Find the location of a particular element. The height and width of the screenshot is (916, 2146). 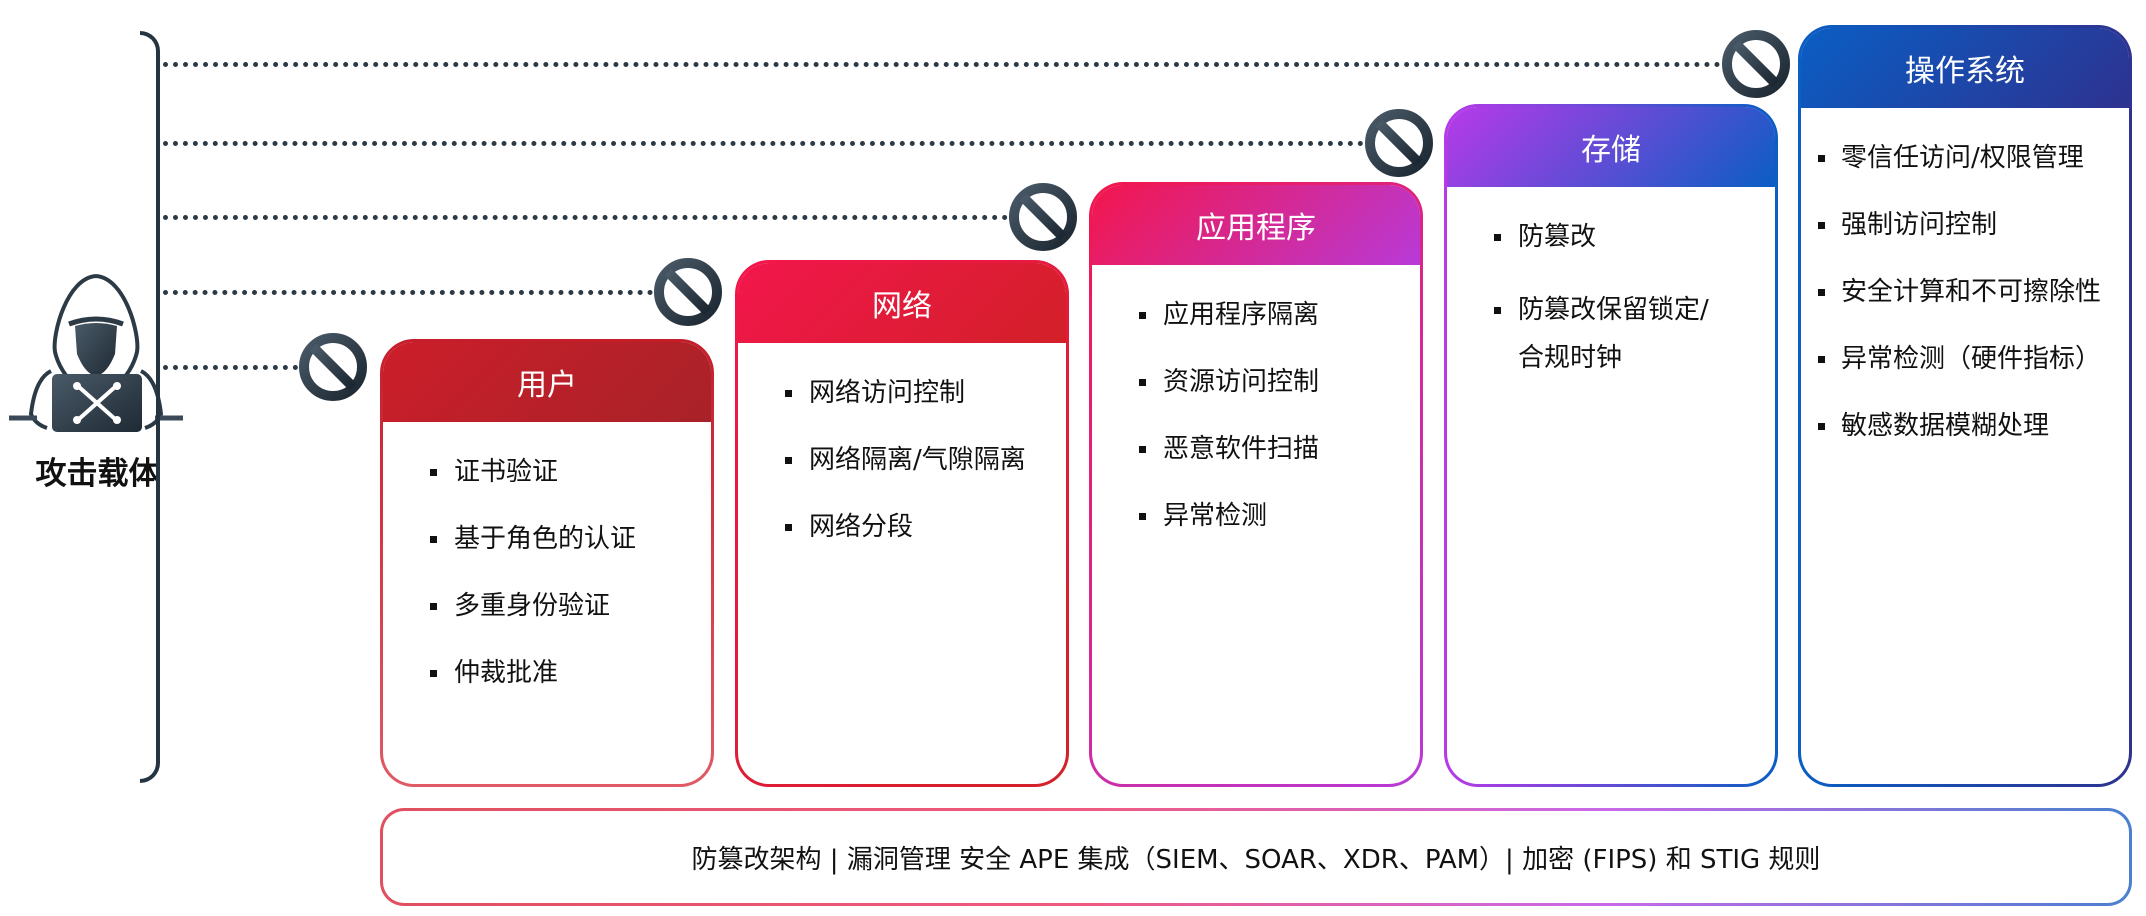

card-storage-header: 存储 is located at coordinates (1611, 147).